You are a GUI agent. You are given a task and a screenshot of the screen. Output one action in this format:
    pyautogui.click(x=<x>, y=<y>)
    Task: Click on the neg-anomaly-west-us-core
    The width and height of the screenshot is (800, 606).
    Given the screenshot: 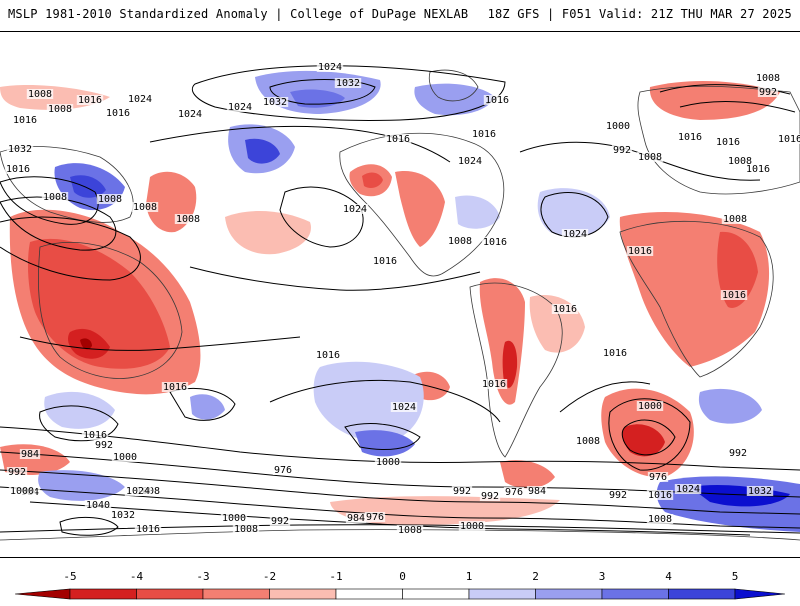 What is the action you would take?
    pyautogui.click(x=372, y=180)
    